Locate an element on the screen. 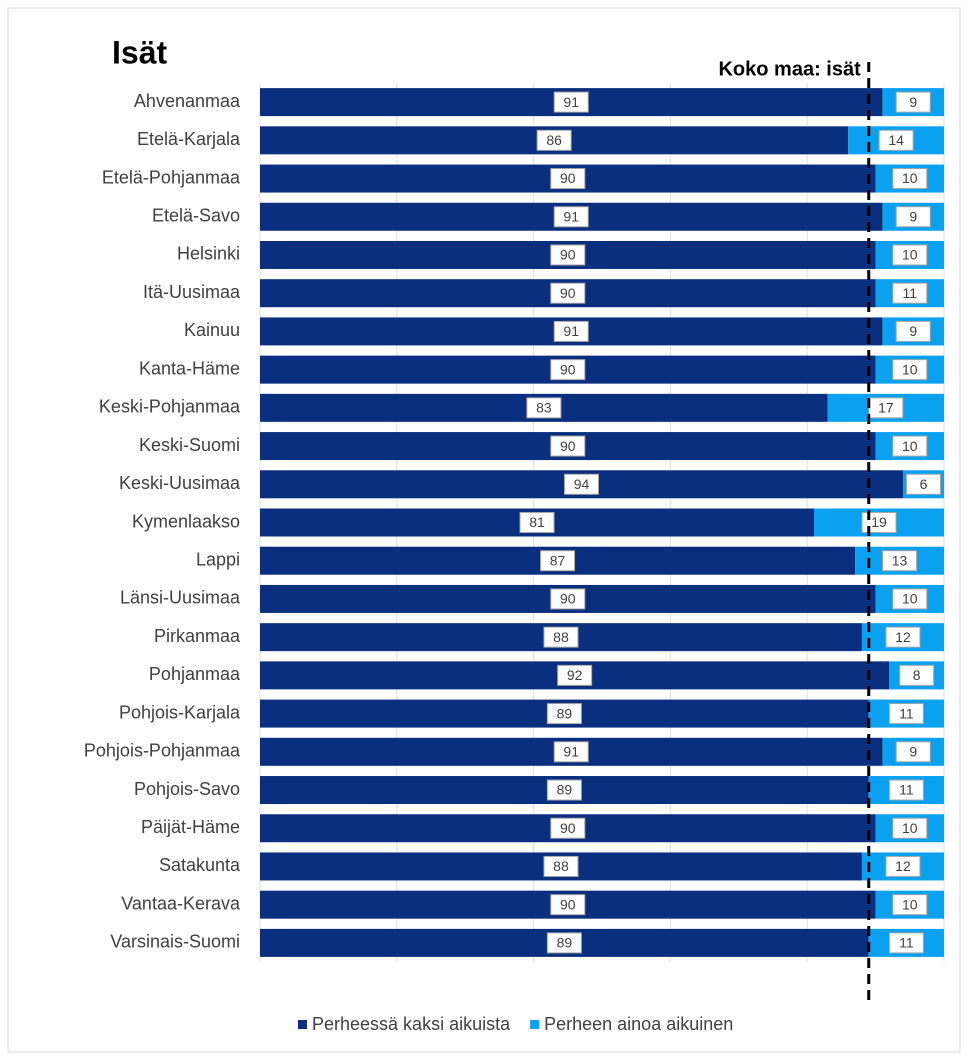  y-tick-label: Itä-Uusimaa is located at coordinates (192, 292).